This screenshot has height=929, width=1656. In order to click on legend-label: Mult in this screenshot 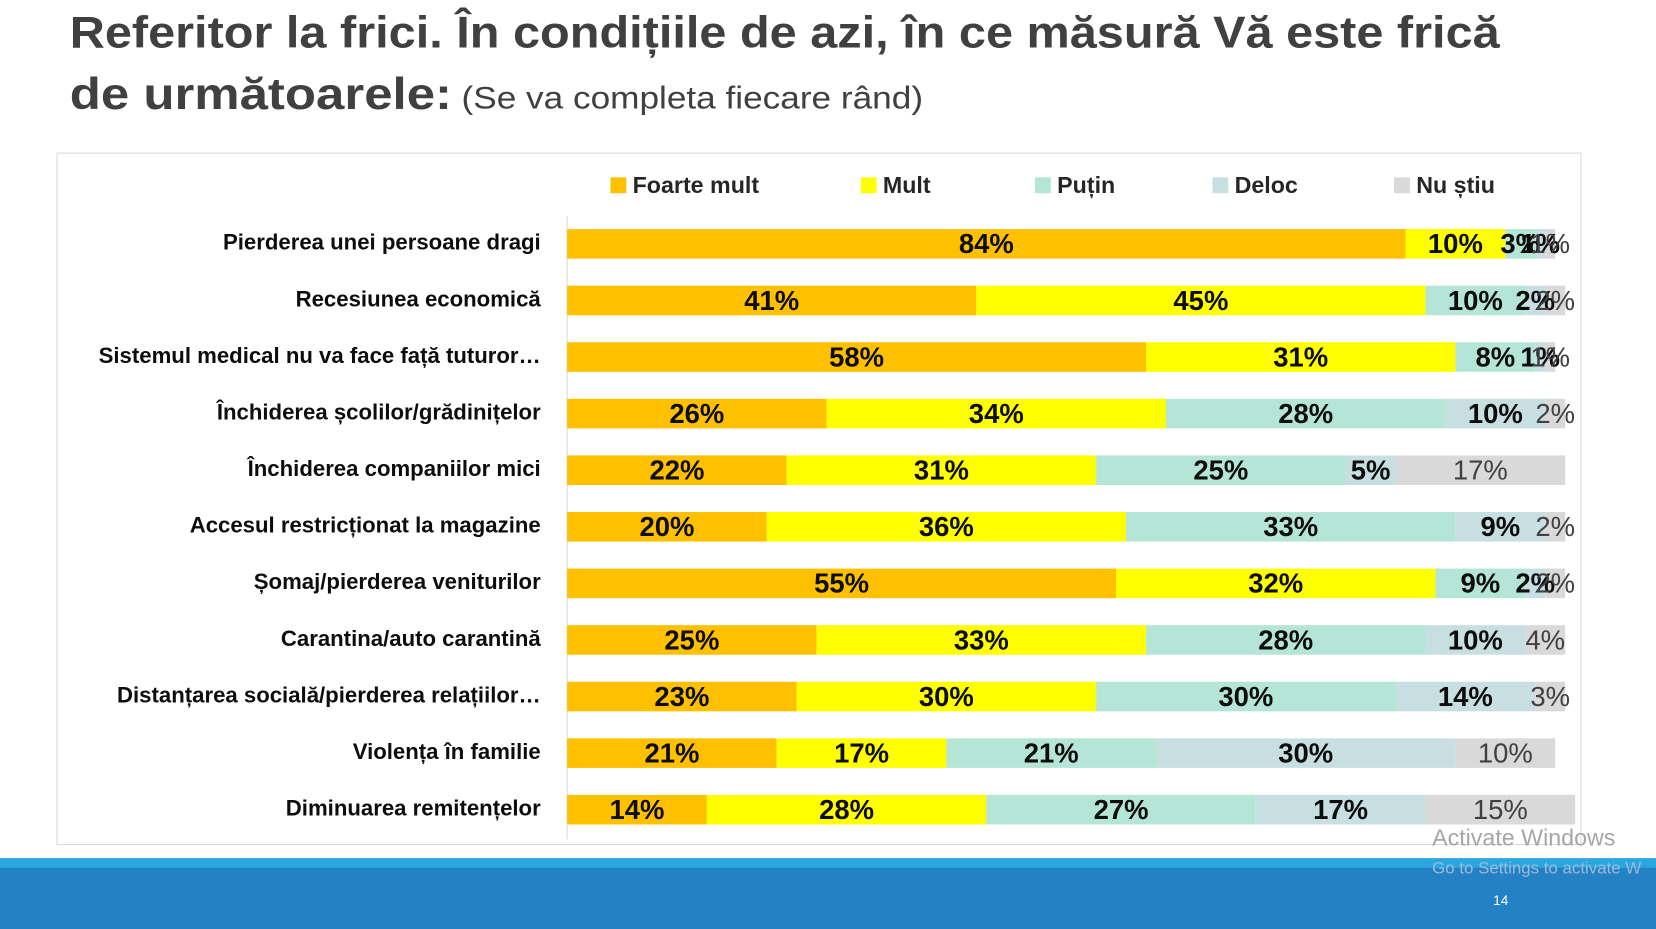, I will do `click(907, 185)`.